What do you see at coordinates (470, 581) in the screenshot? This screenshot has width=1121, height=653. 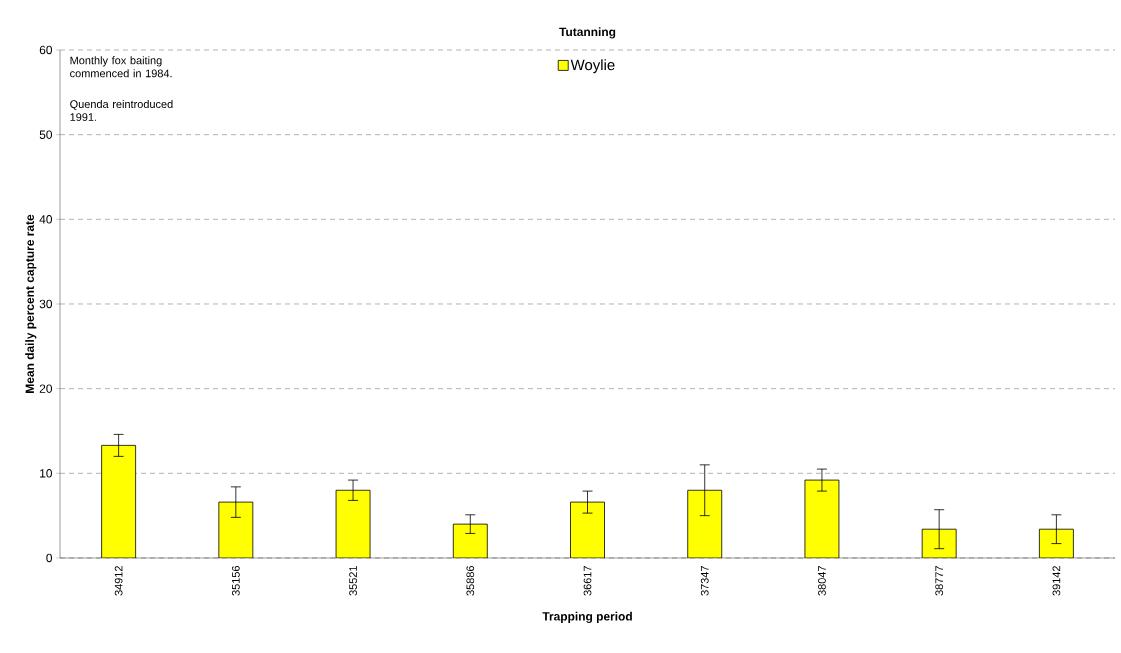 I see `x-tick-label: 35886` at bounding box center [470, 581].